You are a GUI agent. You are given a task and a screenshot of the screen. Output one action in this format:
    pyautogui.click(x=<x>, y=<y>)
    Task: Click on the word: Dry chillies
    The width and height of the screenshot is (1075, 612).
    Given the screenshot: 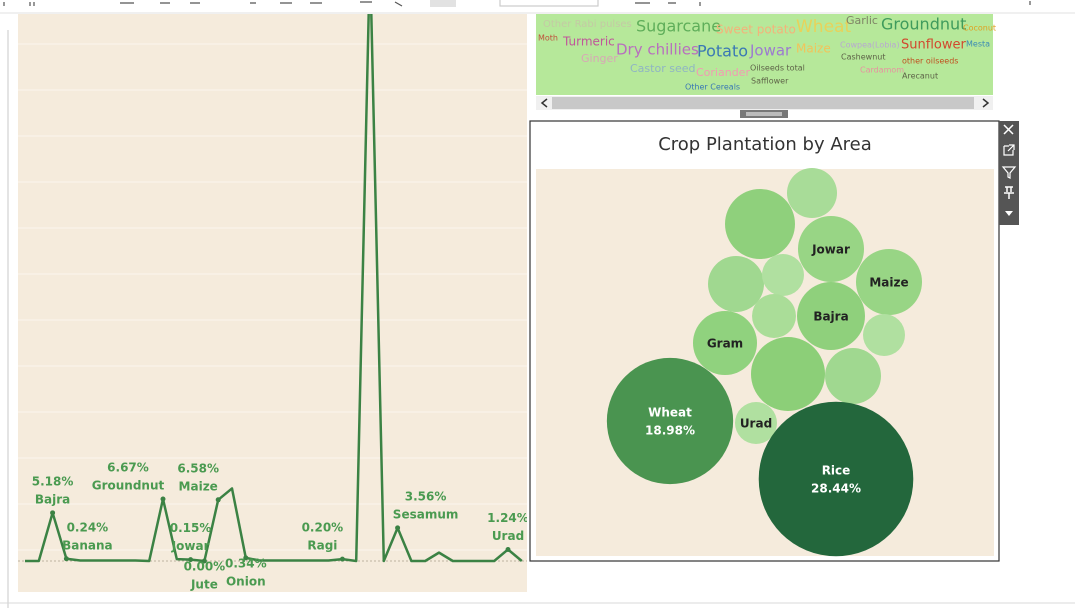 What is the action you would take?
    pyautogui.click(x=657, y=50)
    